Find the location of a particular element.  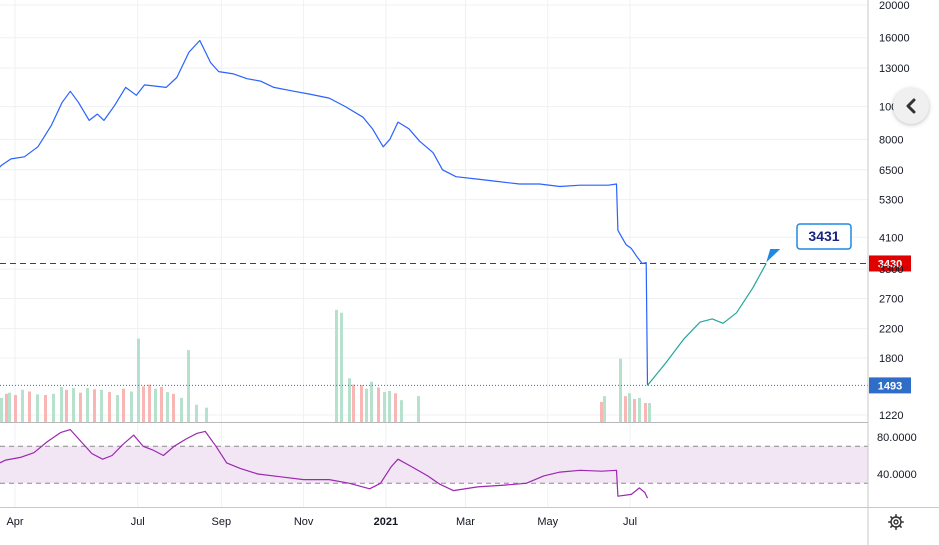

price-annotation: 3431 is located at coordinates (809, 243).